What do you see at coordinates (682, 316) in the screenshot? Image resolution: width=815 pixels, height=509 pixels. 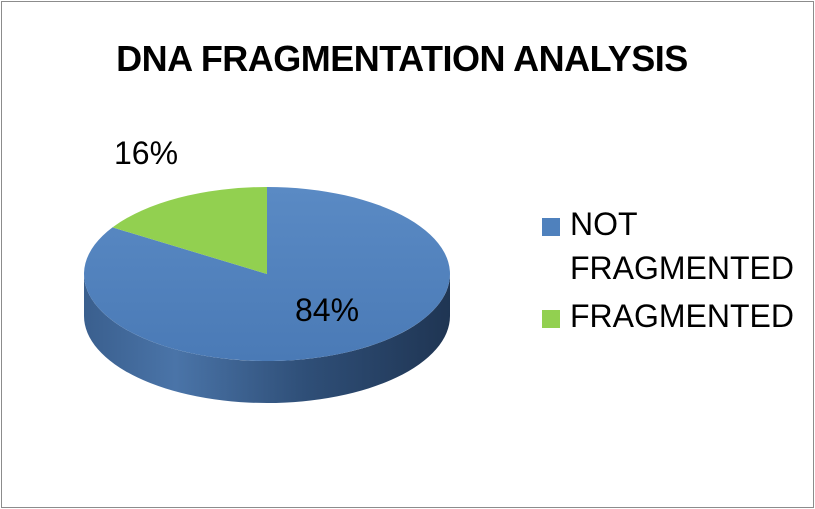 I see `legend-label-fragmented: FRAGMENTED` at bounding box center [682, 316].